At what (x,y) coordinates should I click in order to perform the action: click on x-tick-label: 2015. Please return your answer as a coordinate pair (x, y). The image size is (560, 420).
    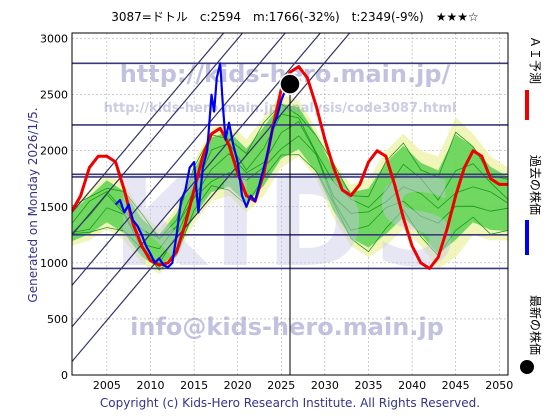
    Looking at the image, I should click on (194, 385).